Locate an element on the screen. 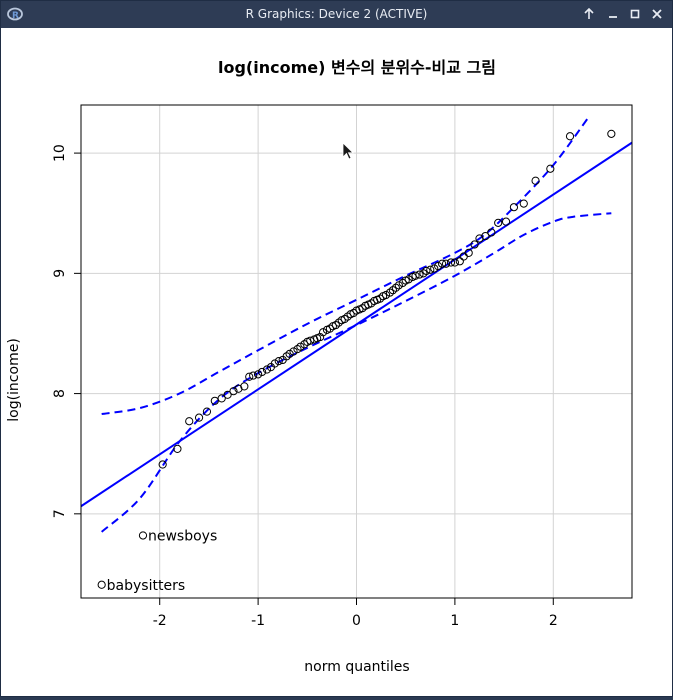 The image size is (673, 700). mouse-cursor-icon is located at coordinates (348, 151).